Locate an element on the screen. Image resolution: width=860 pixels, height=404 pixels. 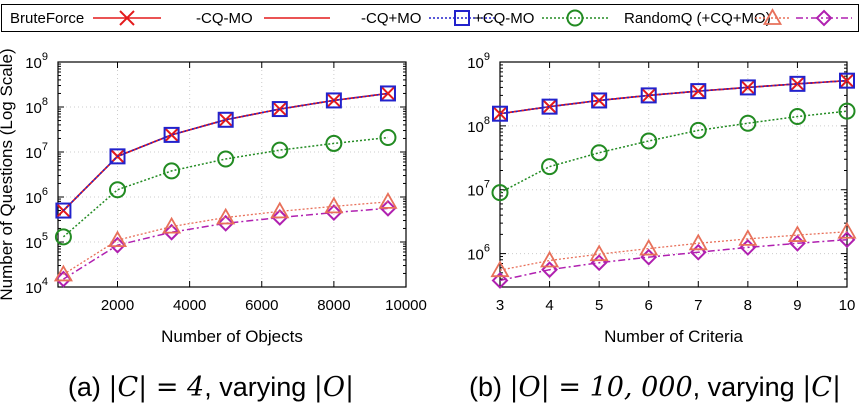
legend-entry: RandomQ (+CQ+MO) is located at coordinates (707, 17).